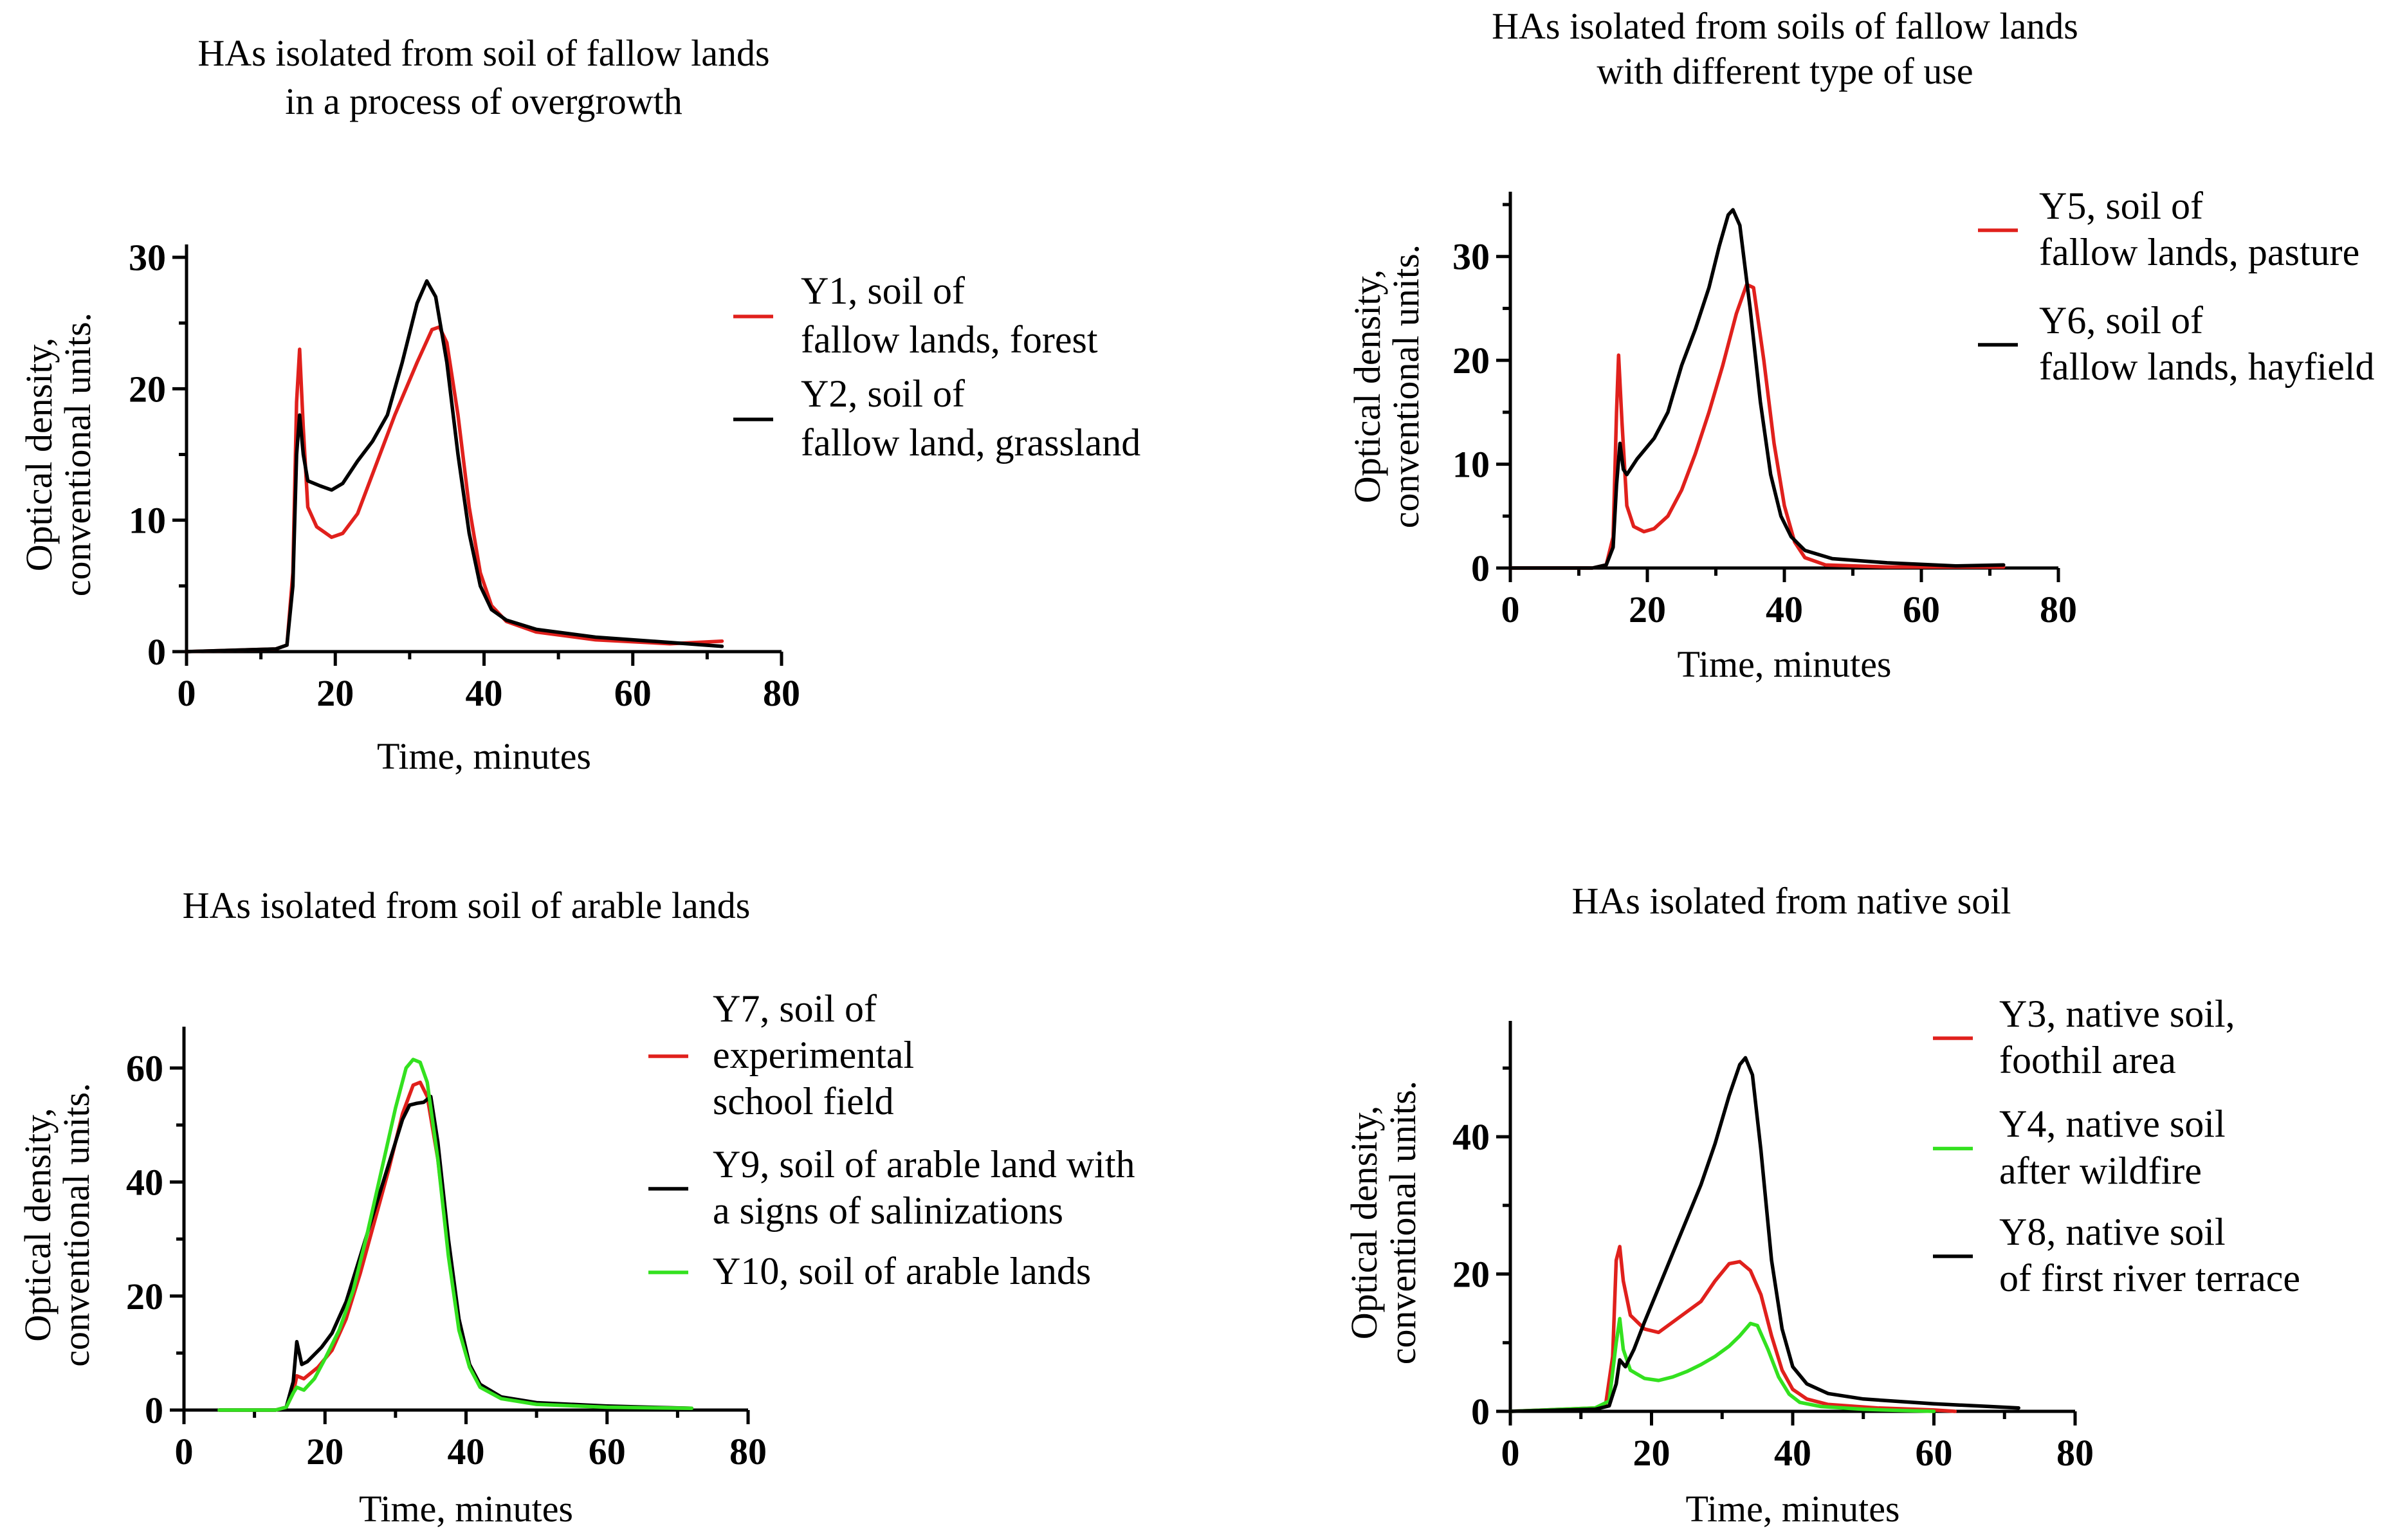 The height and width of the screenshot is (1540, 2389). What do you see at coordinates (1785, 26) in the screenshot?
I see `chart-title: HAs isolated from soils of fallow lands` at bounding box center [1785, 26].